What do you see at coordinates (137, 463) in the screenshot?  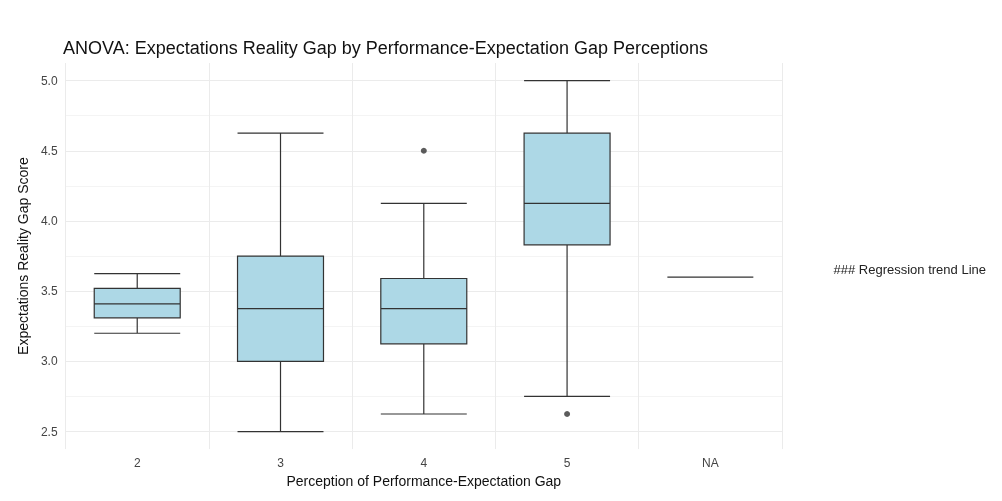 I see `x-tick-label: 2` at bounding box center [137, 463].